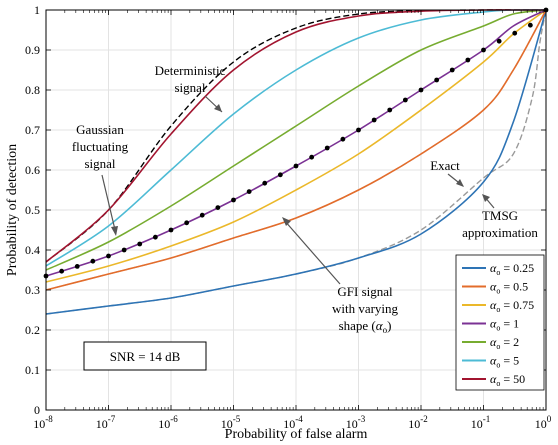  What do you see at coordinates (312, 252) in the screenshot?
I see `annotation-gfi-arrow` at bounding box center [312, 252].